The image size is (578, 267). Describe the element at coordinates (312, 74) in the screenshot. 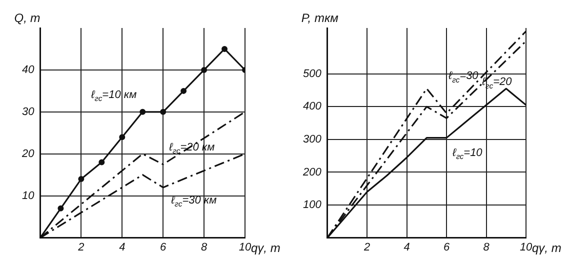

I see `y-tick-label: 500` at that location.